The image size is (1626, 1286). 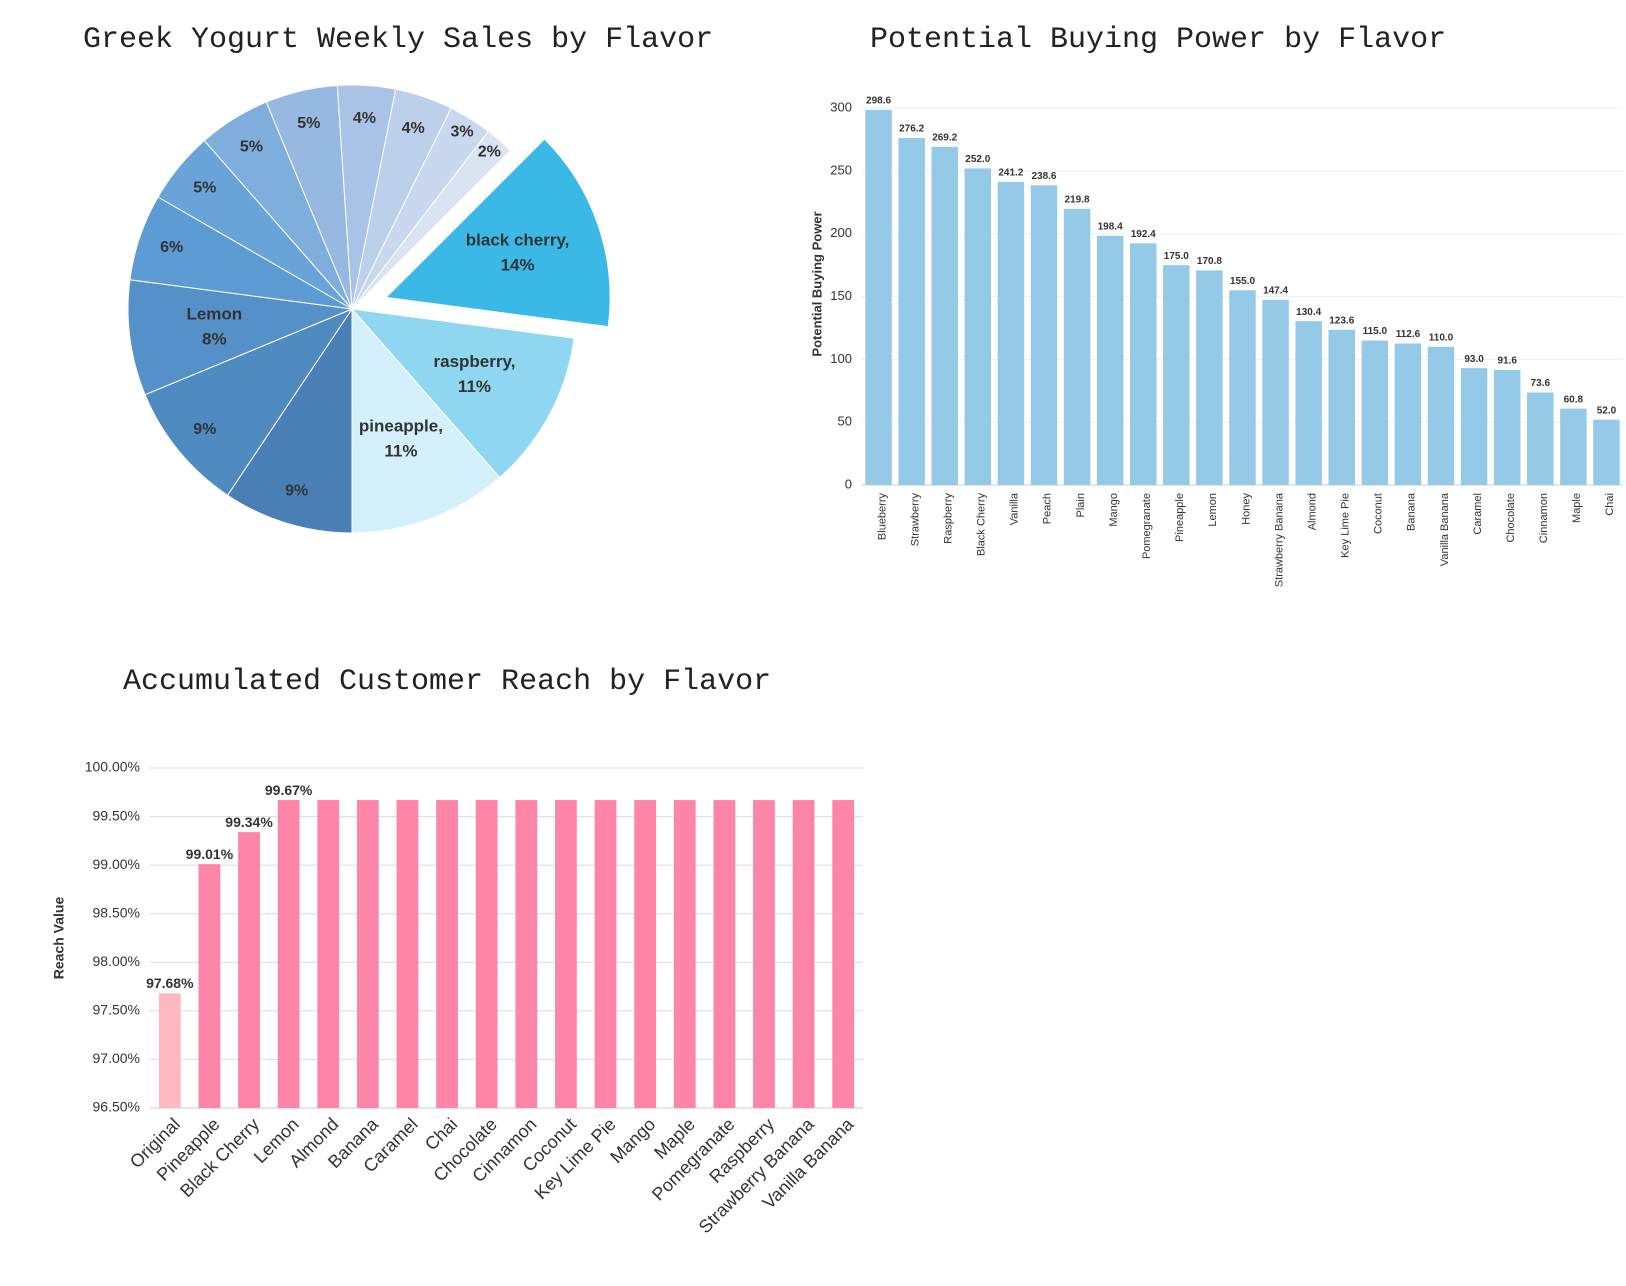 I want to click on x-tick-label: Honey, so click(x=1246, y=509).